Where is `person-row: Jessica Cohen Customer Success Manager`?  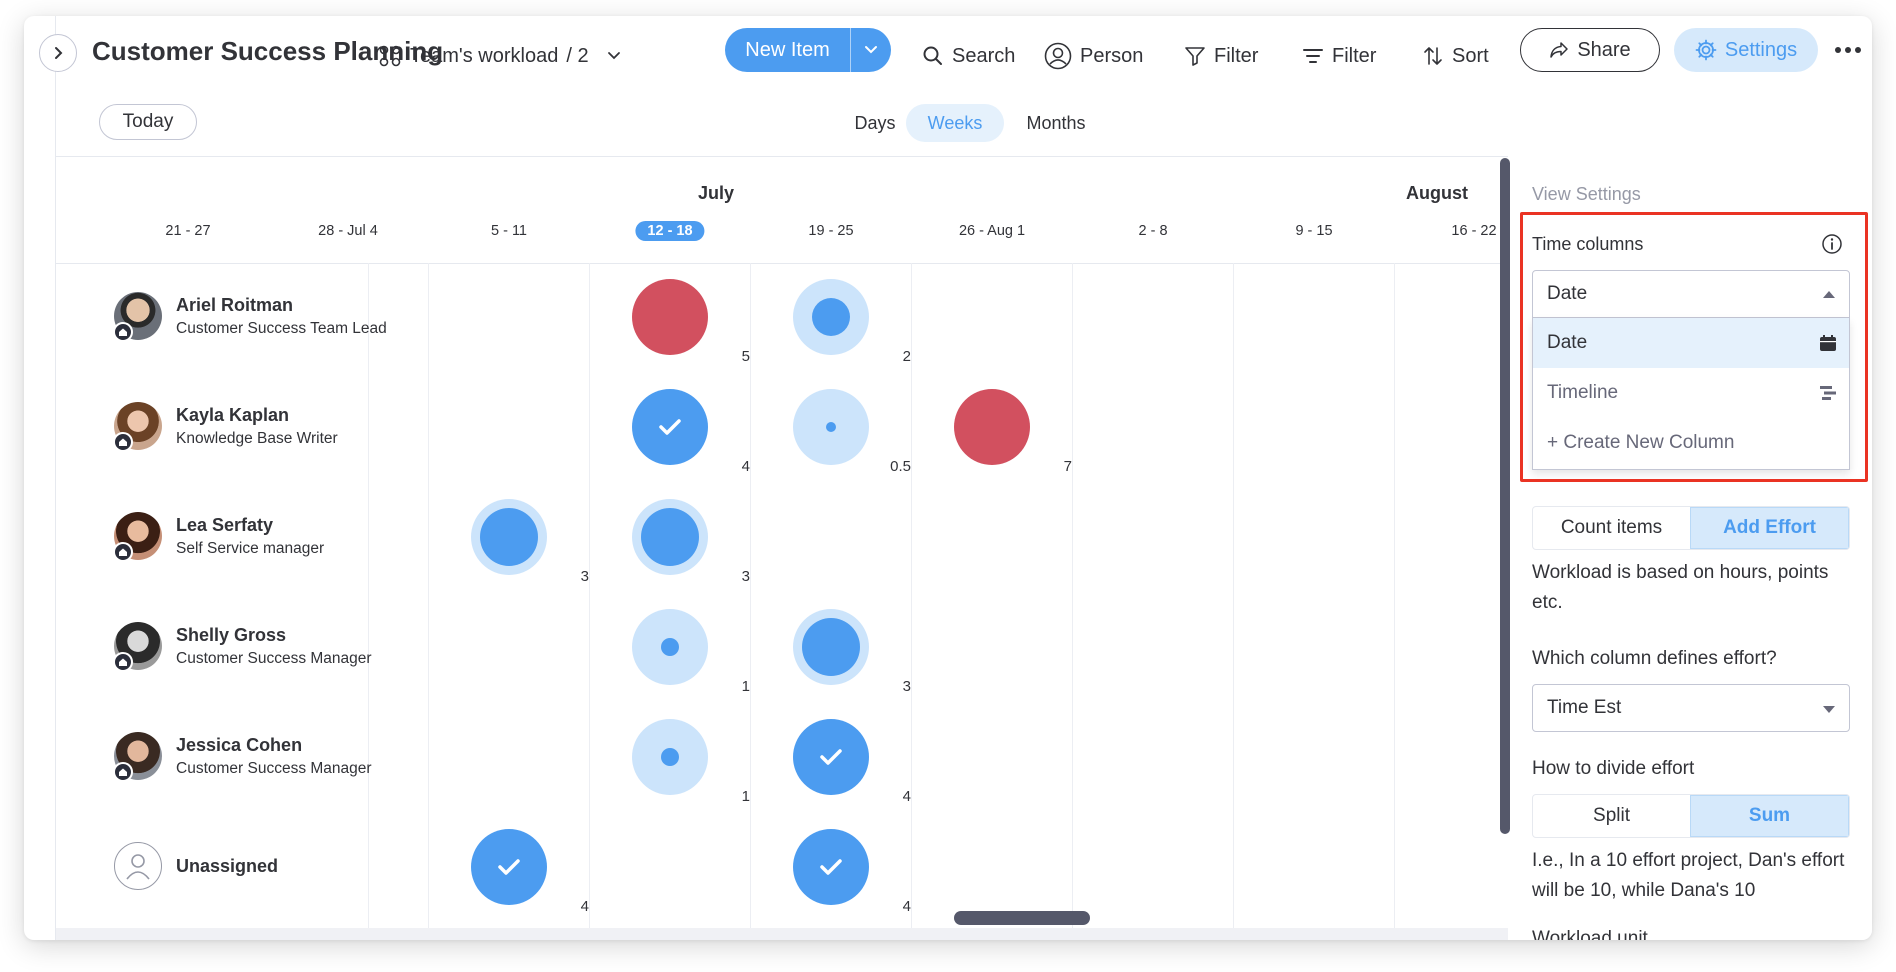
person-row: Jessica Cohen Customer Success Manager is located at coordinates (242, 756).